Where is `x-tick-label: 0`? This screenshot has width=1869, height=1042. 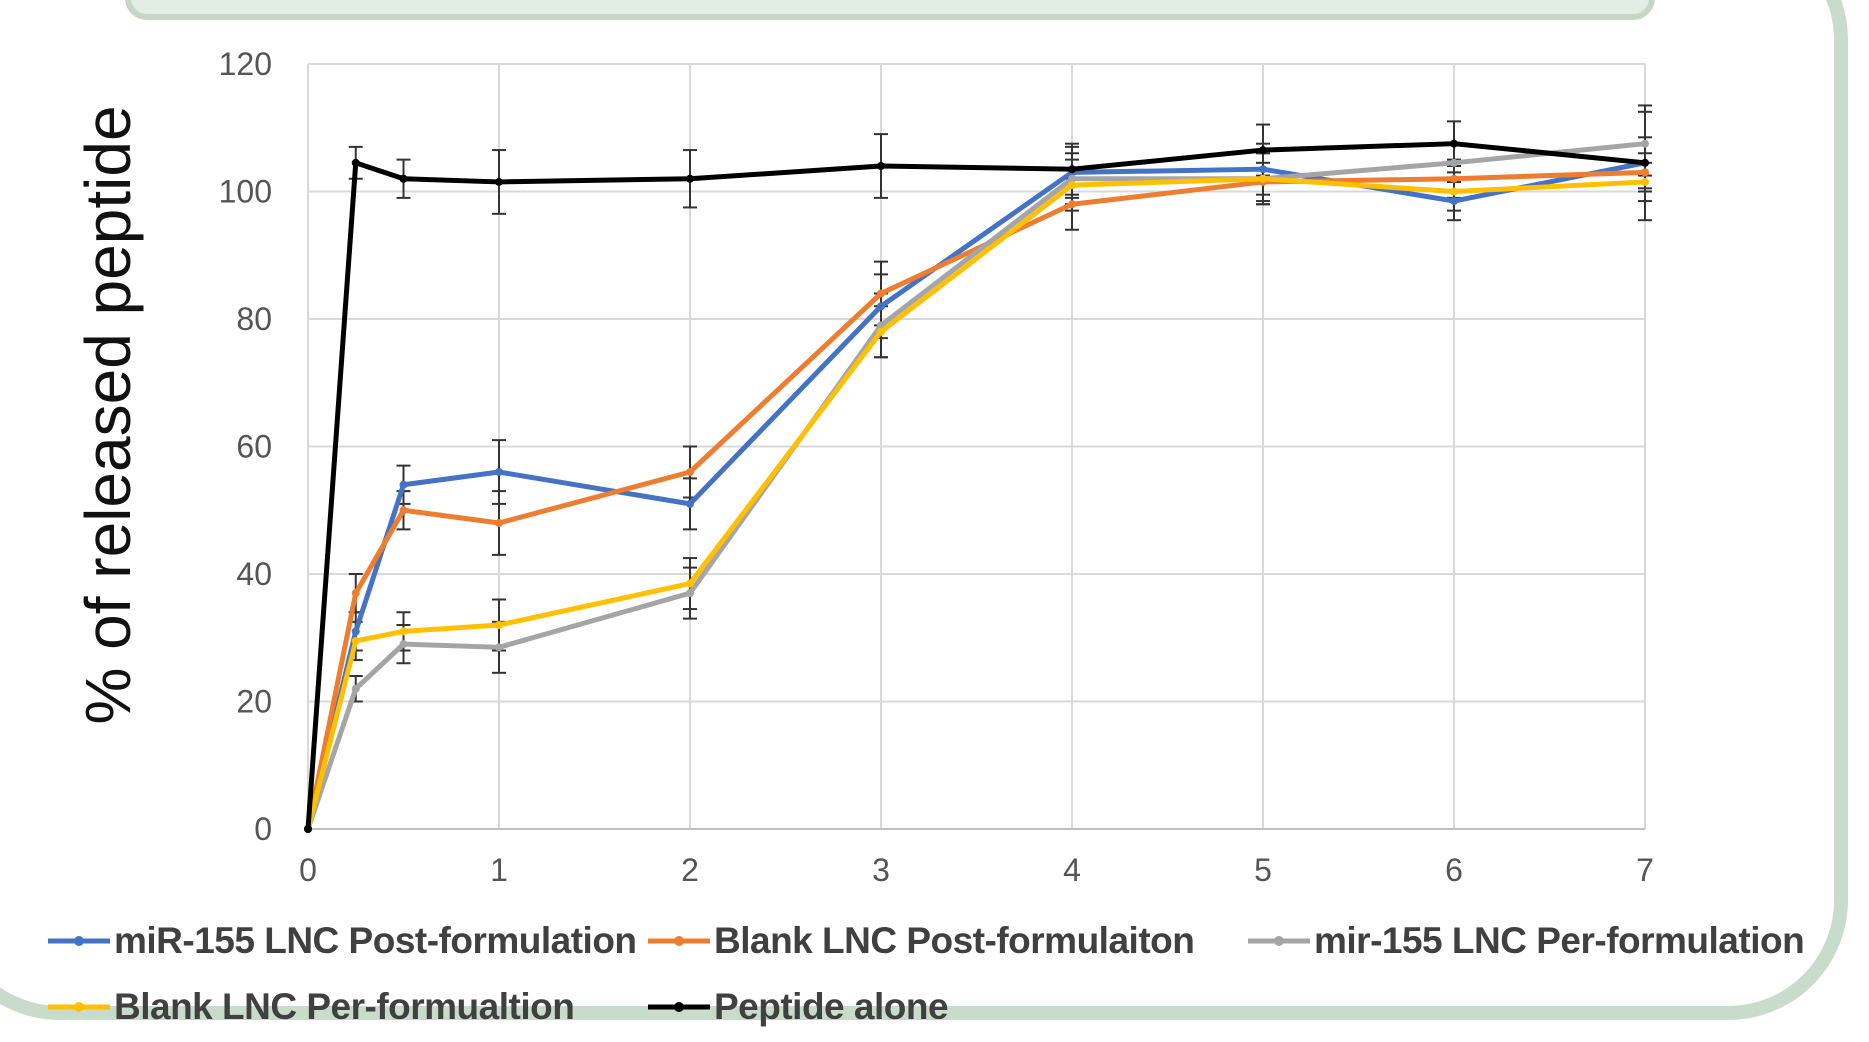 x-tick-label: 0 is located at coordinates (308, 870).